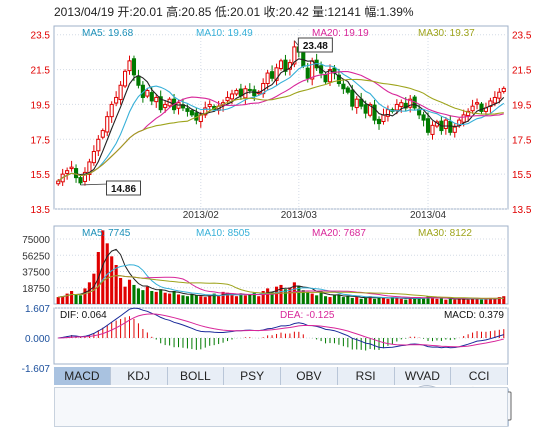  What do you see at coordinates (201, 215) in the screenshot?
I see `x-tick-label: 2013/02` at bounding box center [201, 215].